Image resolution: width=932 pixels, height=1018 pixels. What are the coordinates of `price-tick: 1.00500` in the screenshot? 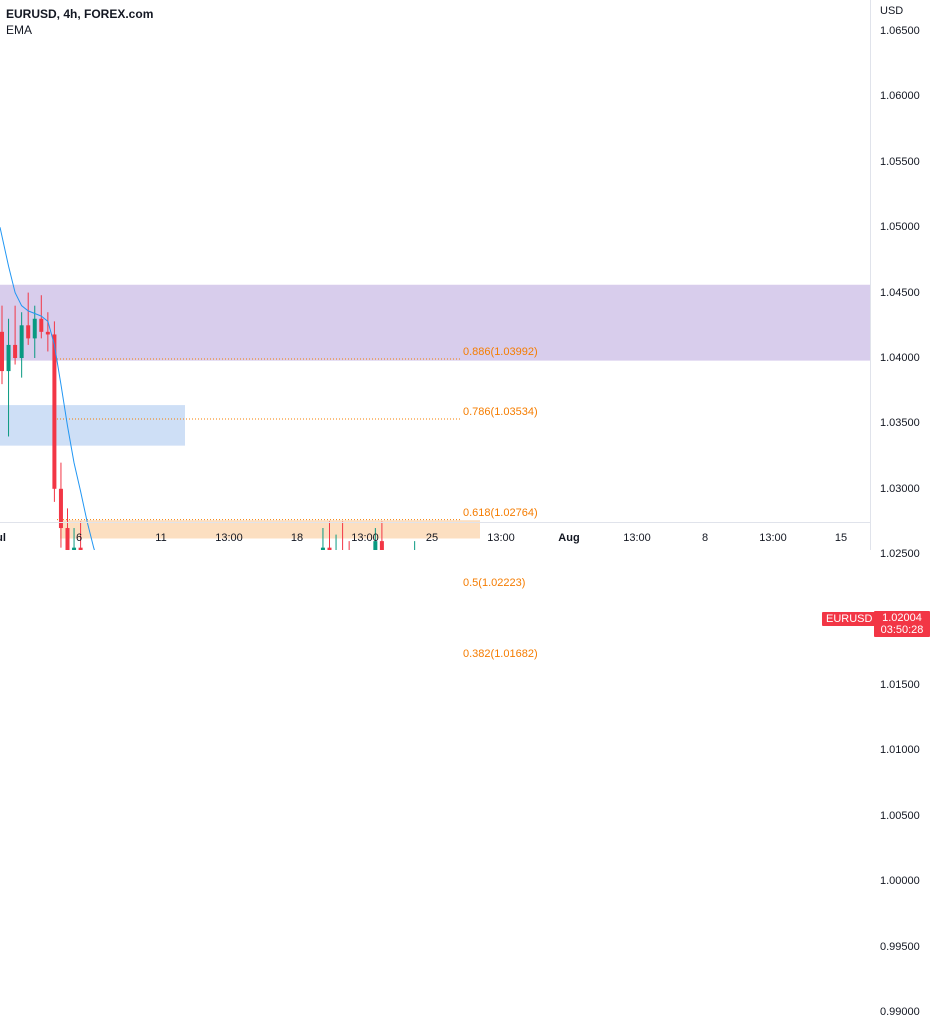 It's located at (900, 815).